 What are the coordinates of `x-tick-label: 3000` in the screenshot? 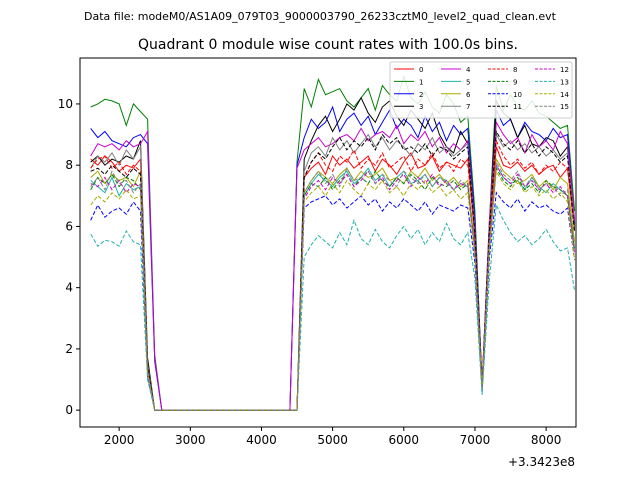 It's located at (190, 440).